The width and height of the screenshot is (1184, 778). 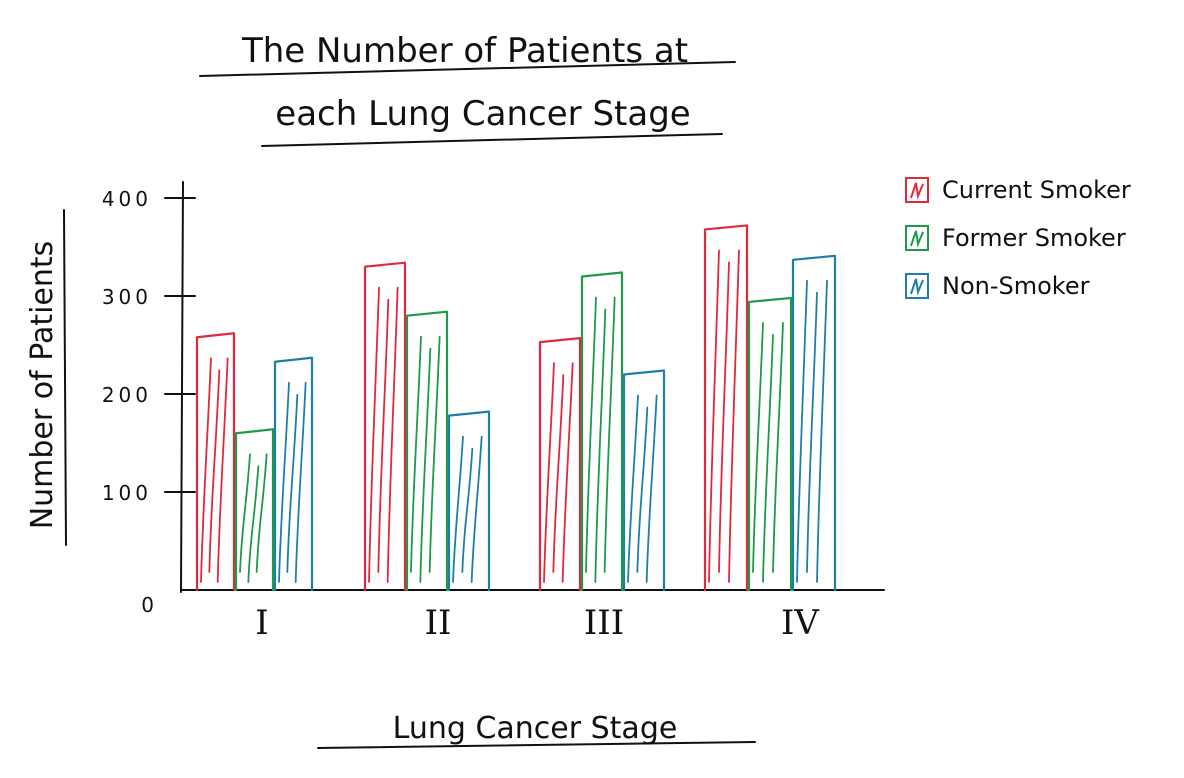 What do you see at coordinates (1016, 286) in the screenshot?
I see `legend-label: Non-Smoker` at bounding box center [1016, 286].